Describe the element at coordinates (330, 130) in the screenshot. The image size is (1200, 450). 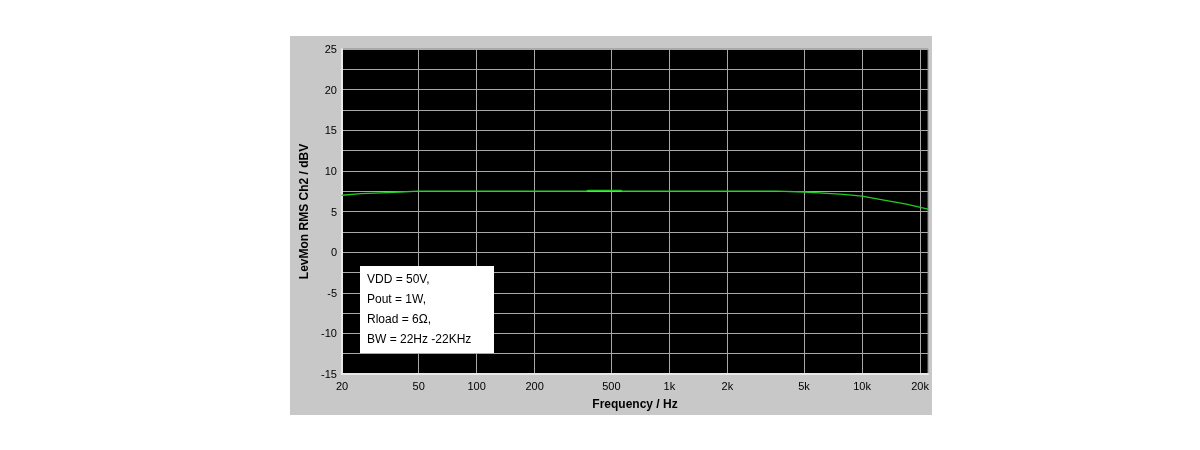
I see `y-tick-label: 15` at that location.